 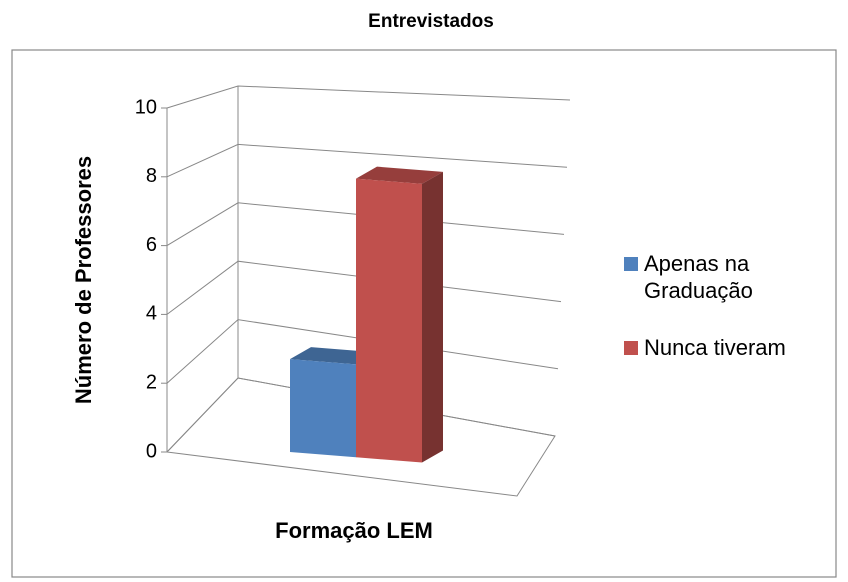 I want to click on y-tick-label: 0, so click(x=151, y=451).